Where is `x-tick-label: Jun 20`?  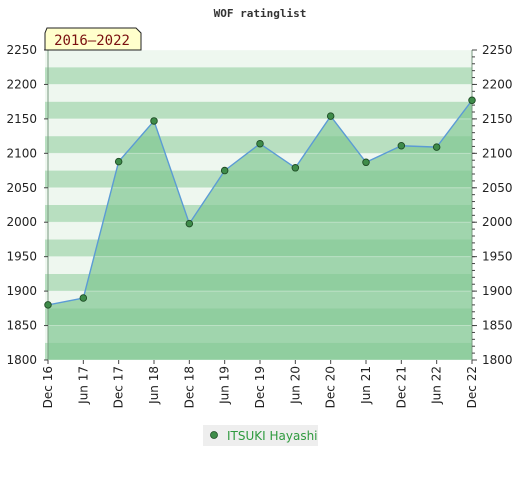
x-tick-label: Jun 20 is located at coordinates (295, 385).